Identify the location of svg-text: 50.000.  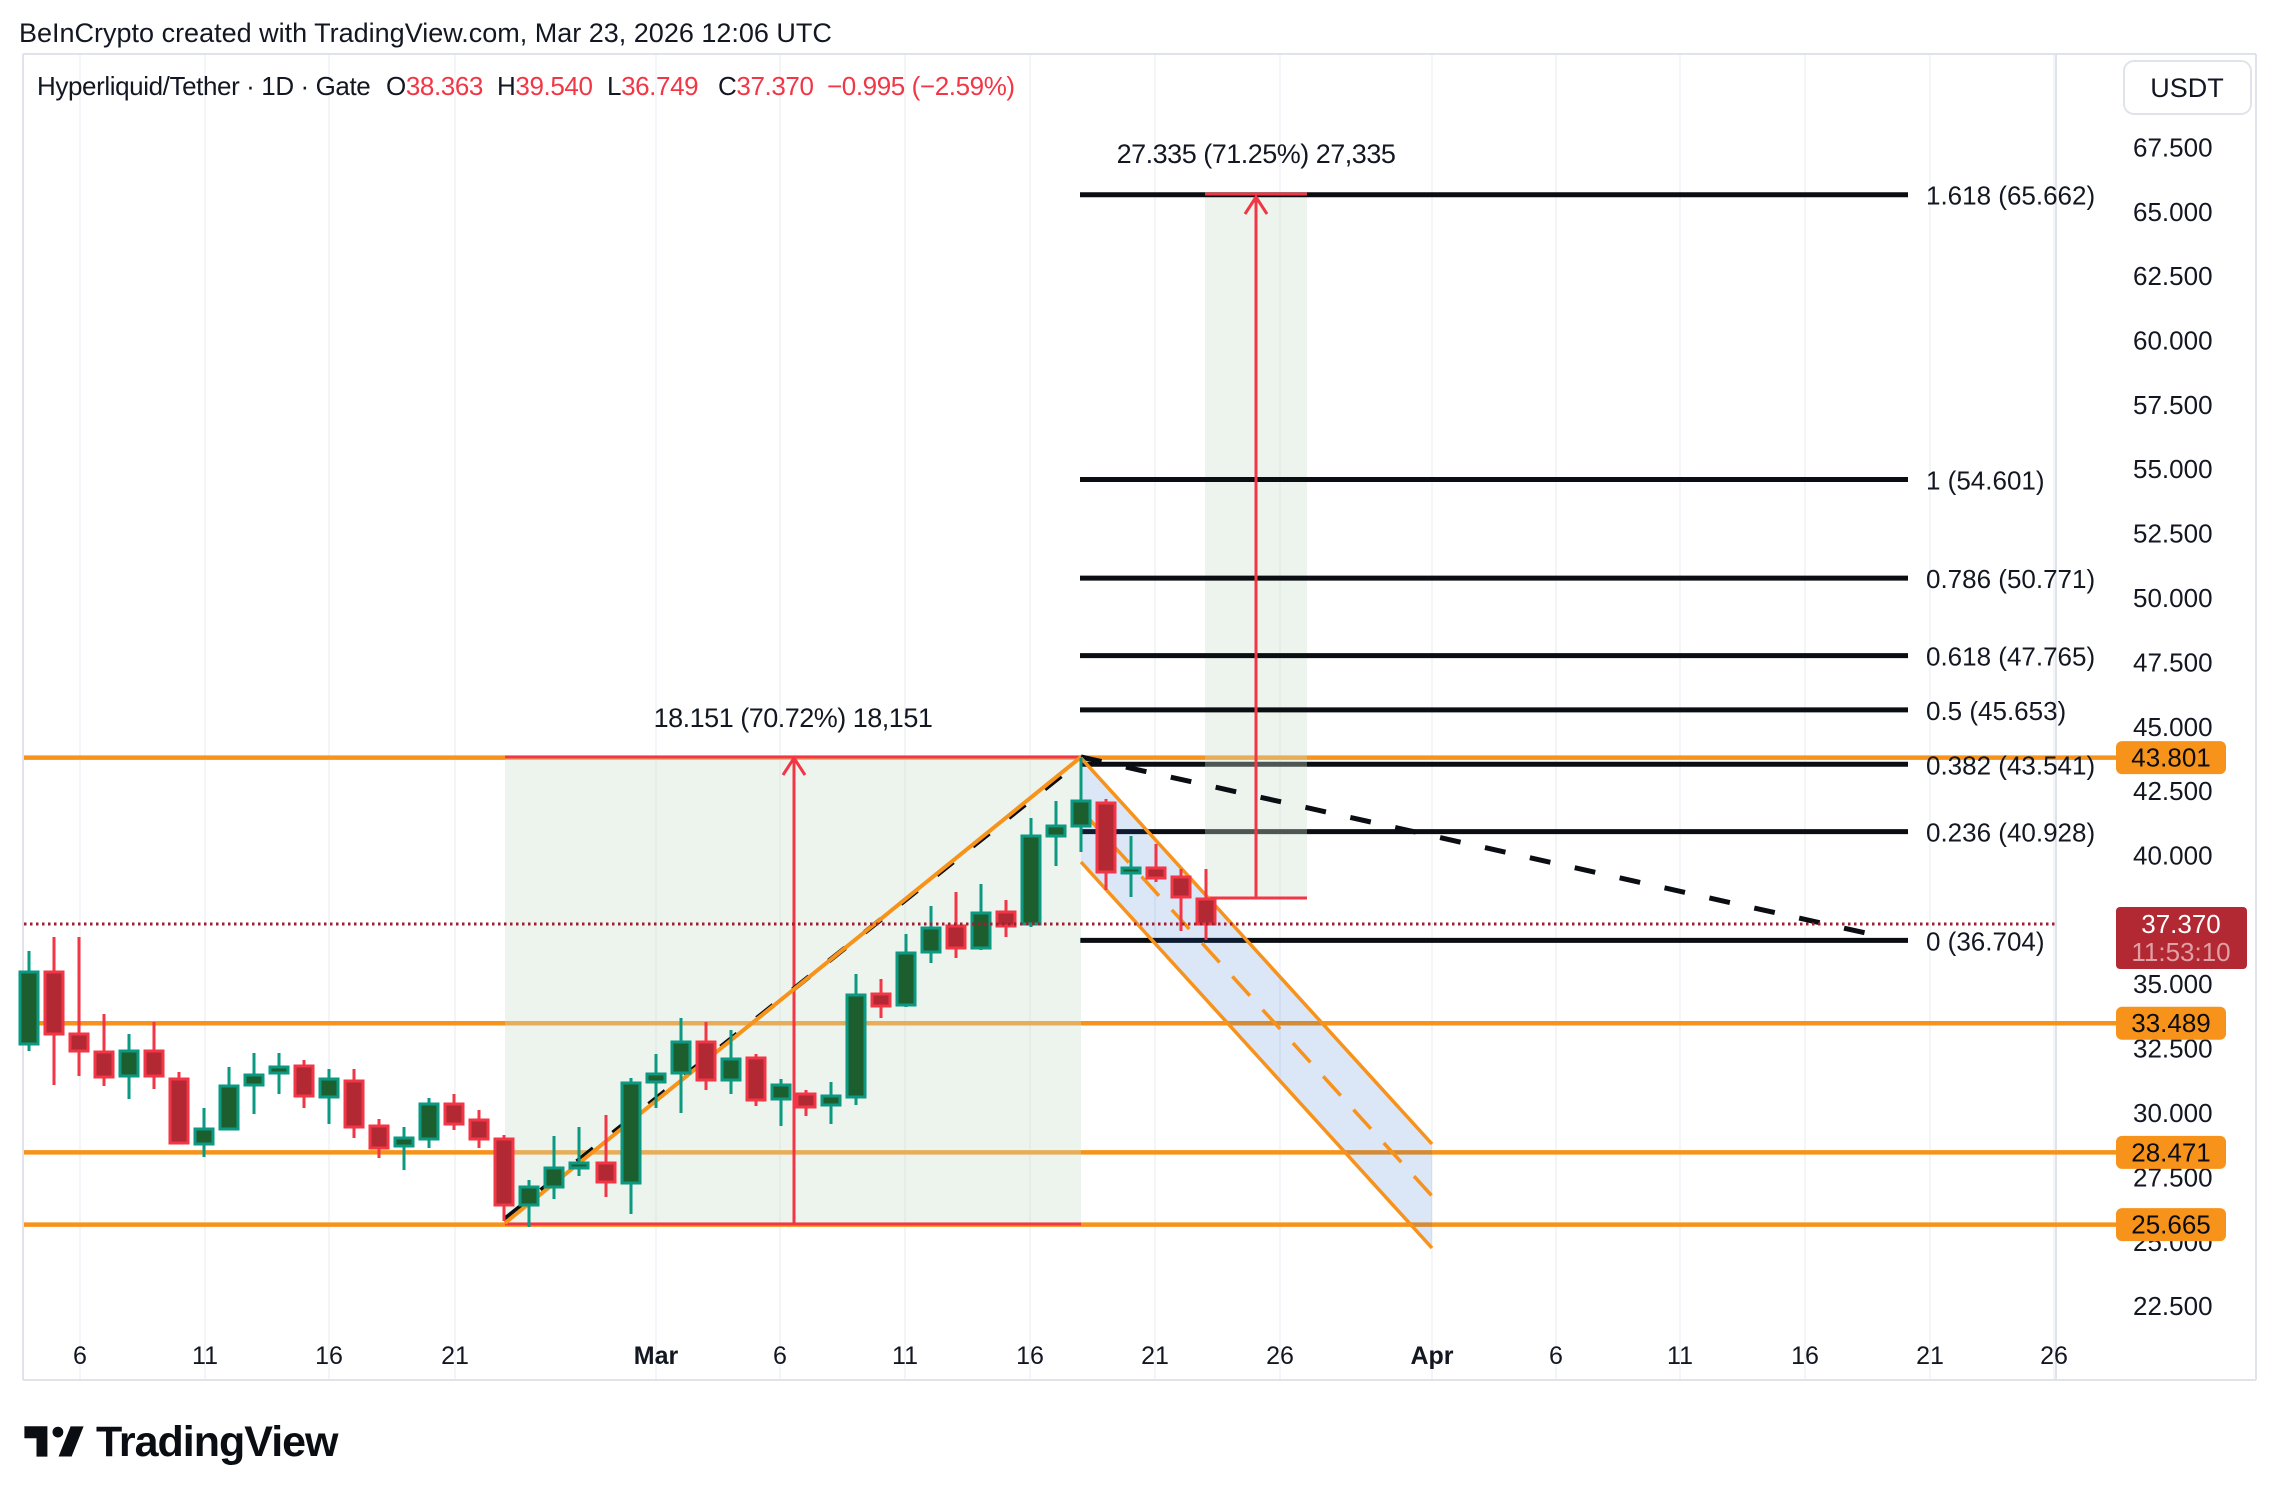
(2173, 598).